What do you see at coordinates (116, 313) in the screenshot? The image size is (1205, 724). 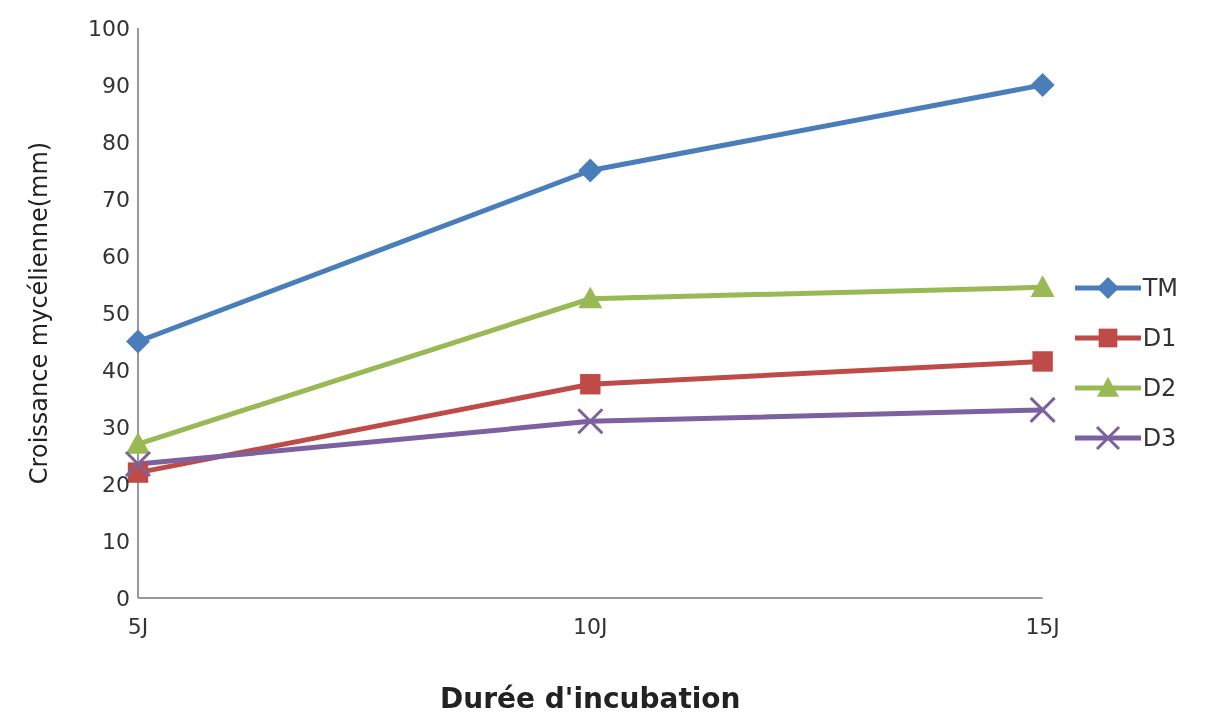 I see `y-tick-label: 50` at bounding box center [116, 313].